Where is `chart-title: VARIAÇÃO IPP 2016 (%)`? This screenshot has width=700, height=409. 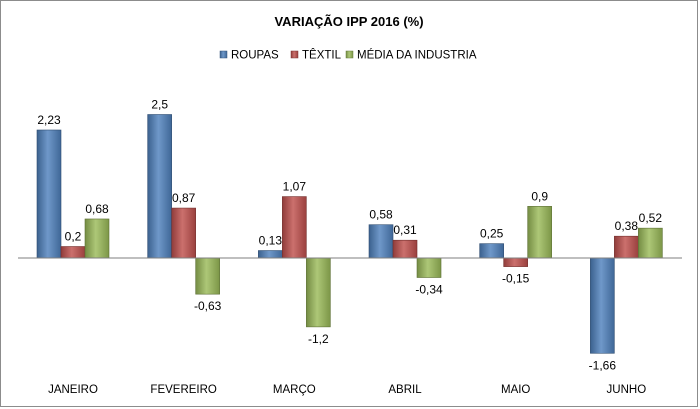
chart-title: VARIAÇÃO IPP 2016 (%) is located at coordinates (348, 21).